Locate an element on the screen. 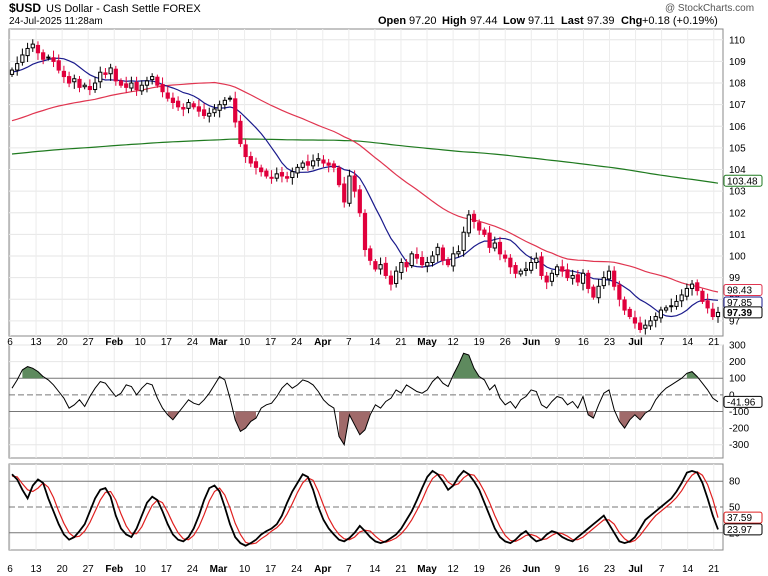 This screenshot has height=576, width=768. low-label: Low is located at coordinates (514, 21).